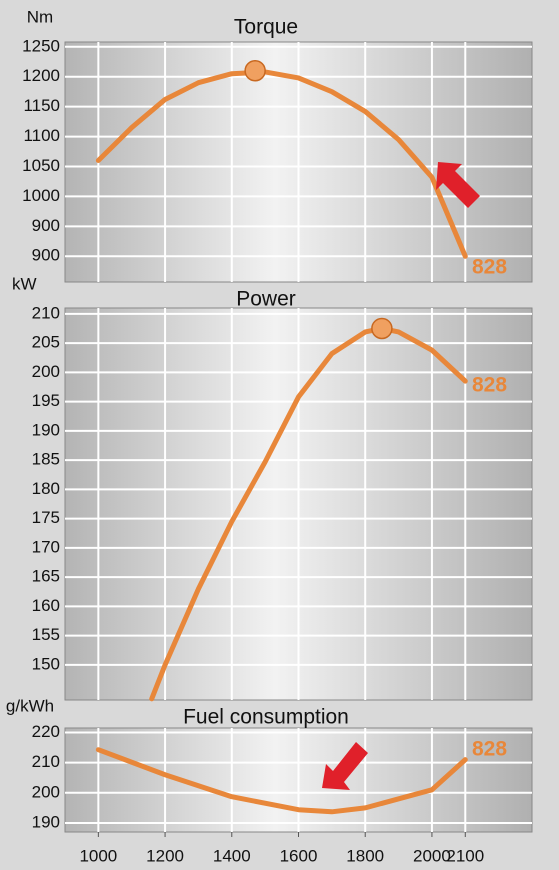 Image resolution: width=559 pixels, height=870 pixels. Describe the element at coordinates (98, 855) in the screenshot. I see `x-tick-label: 1000` at that location.